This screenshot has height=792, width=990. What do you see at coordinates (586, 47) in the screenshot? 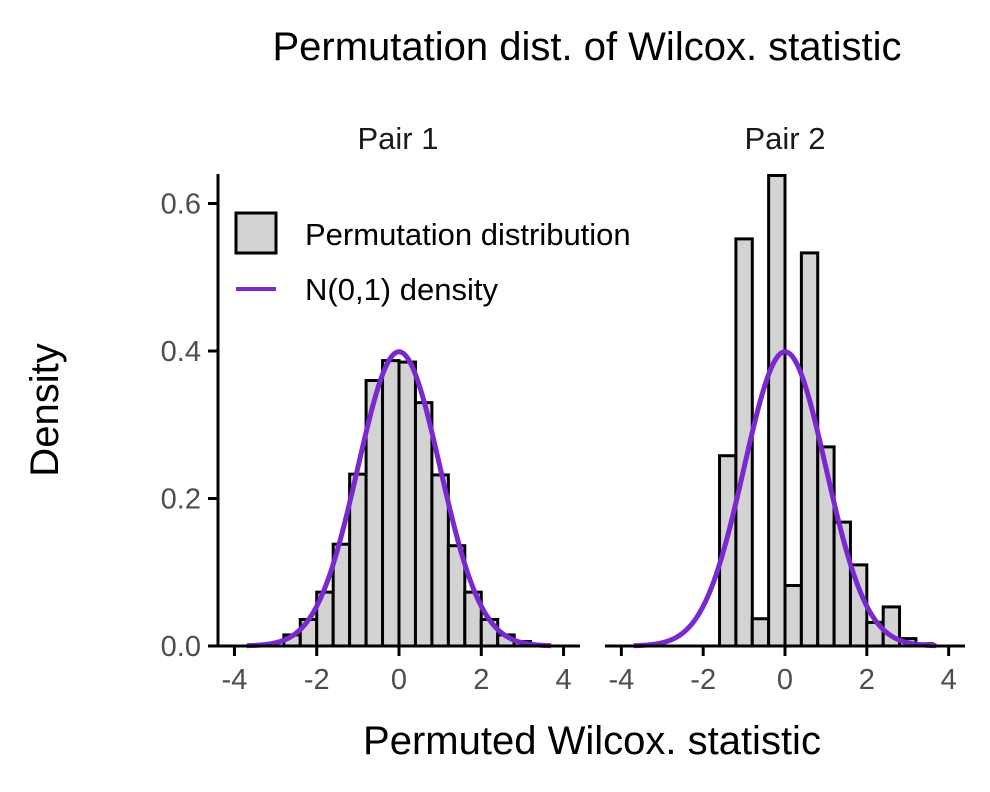
I see `chart-title: Permutation dist. of Wilcox. statistic` at bounding box center [586, 47].